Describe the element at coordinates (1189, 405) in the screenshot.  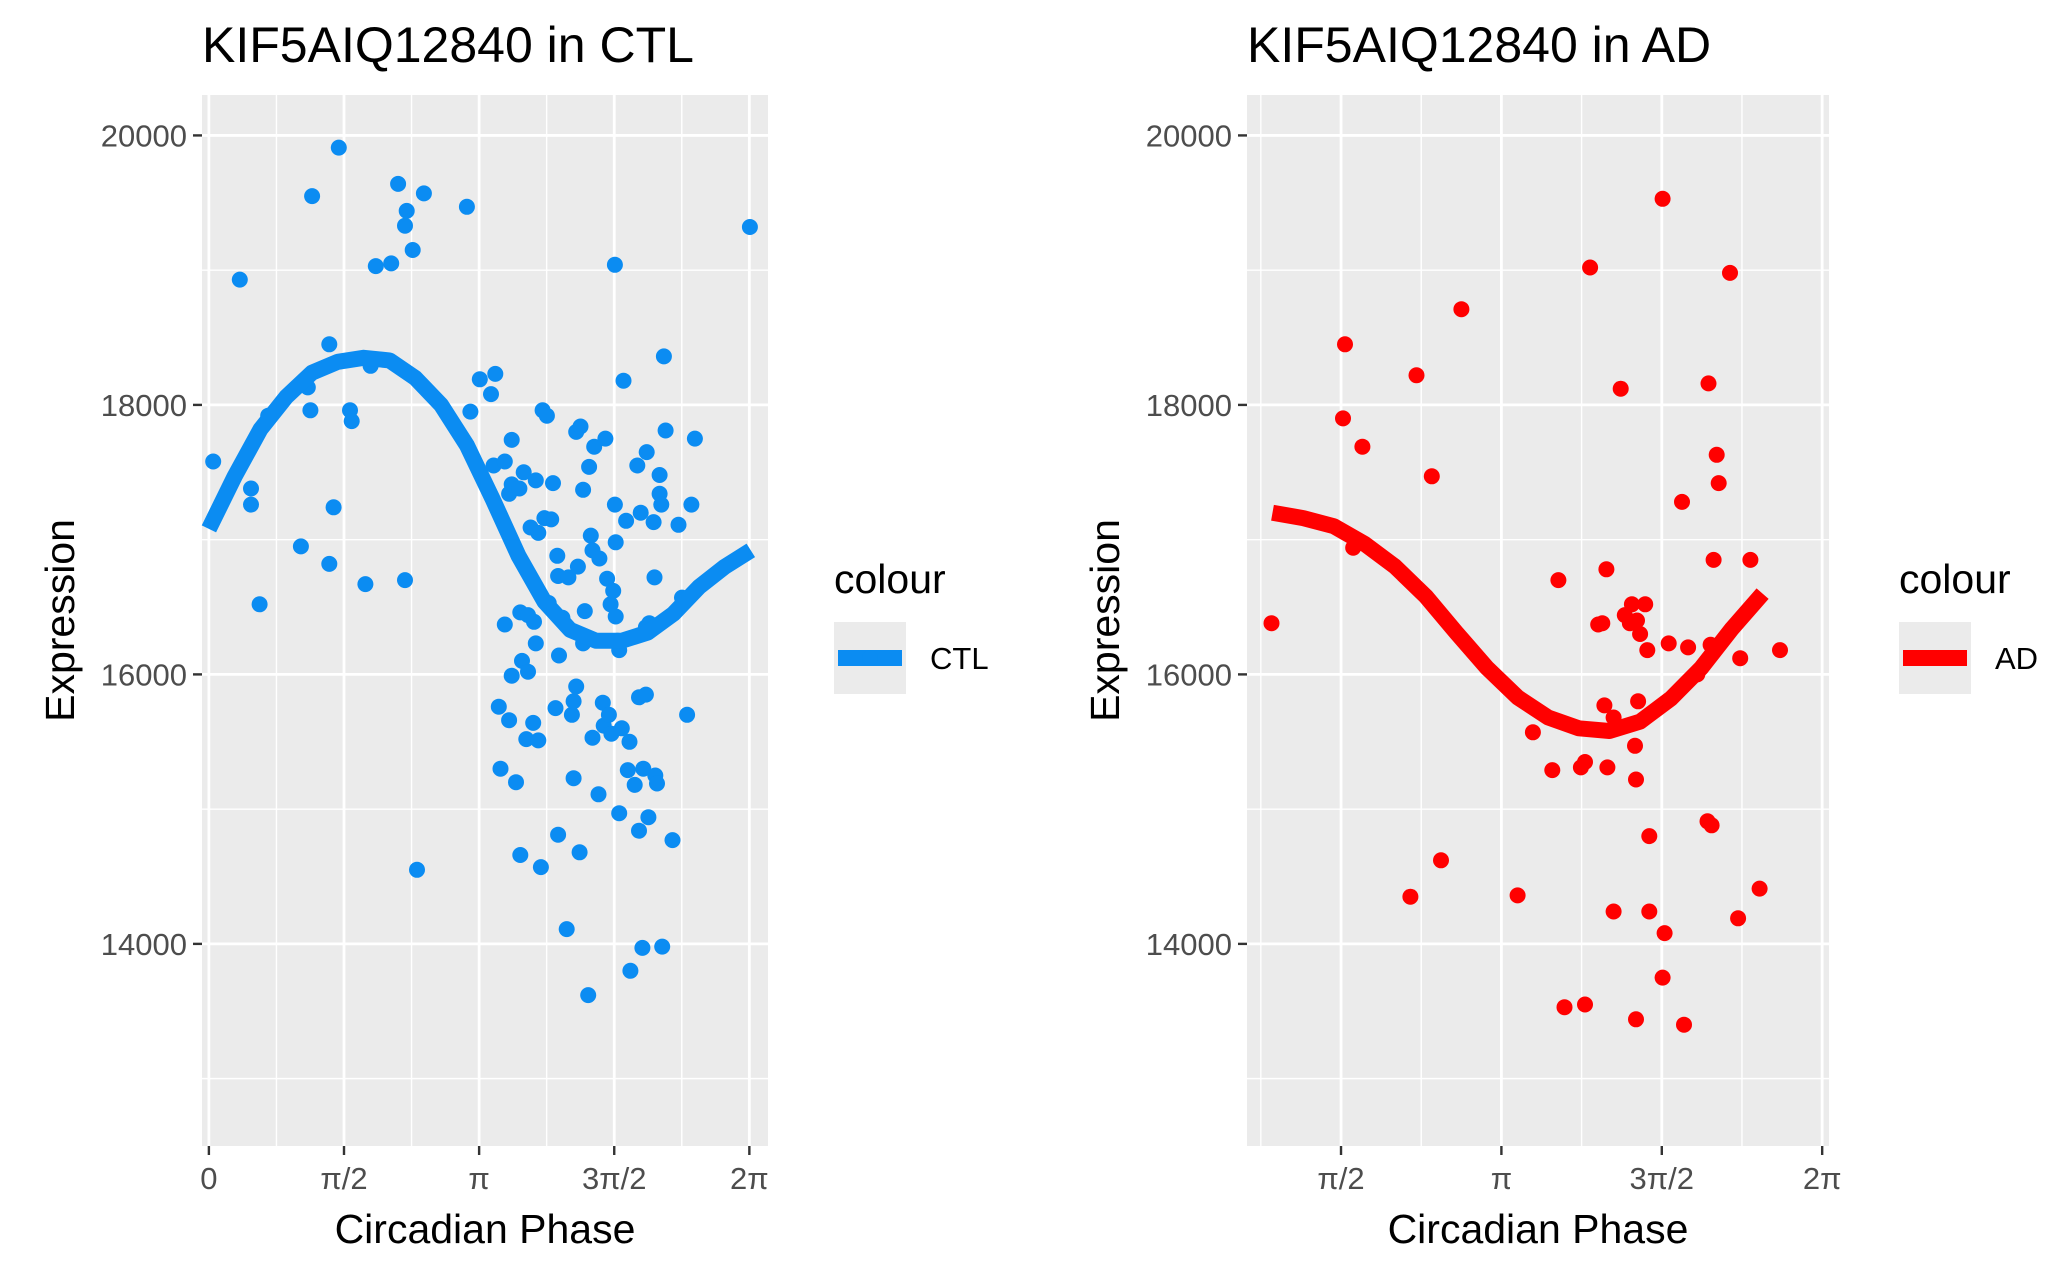
I see `y-tick-label: 18000` at that location.